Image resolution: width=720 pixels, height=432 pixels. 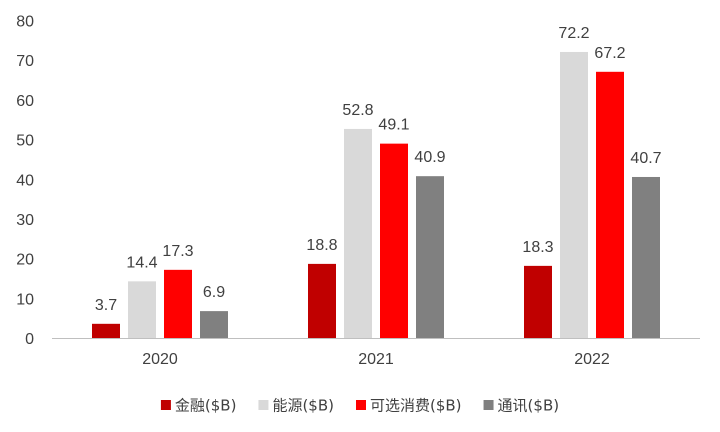 What do you see at coordinates (416, 406) in the screenshot?
I see `legend-label: 可选消费($B)` at bounding box center [416, 406].